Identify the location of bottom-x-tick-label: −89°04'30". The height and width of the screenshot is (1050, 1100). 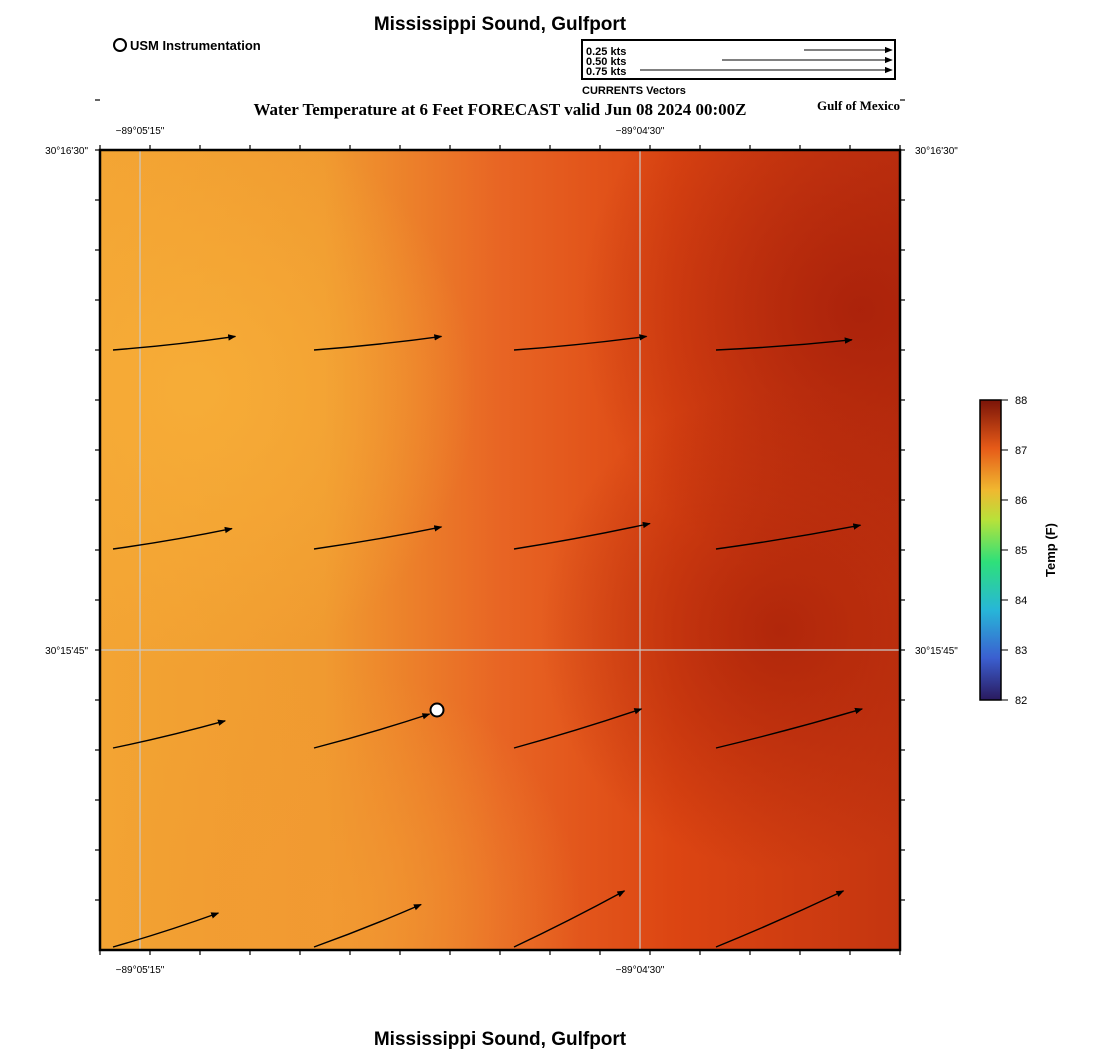
(640, 970).